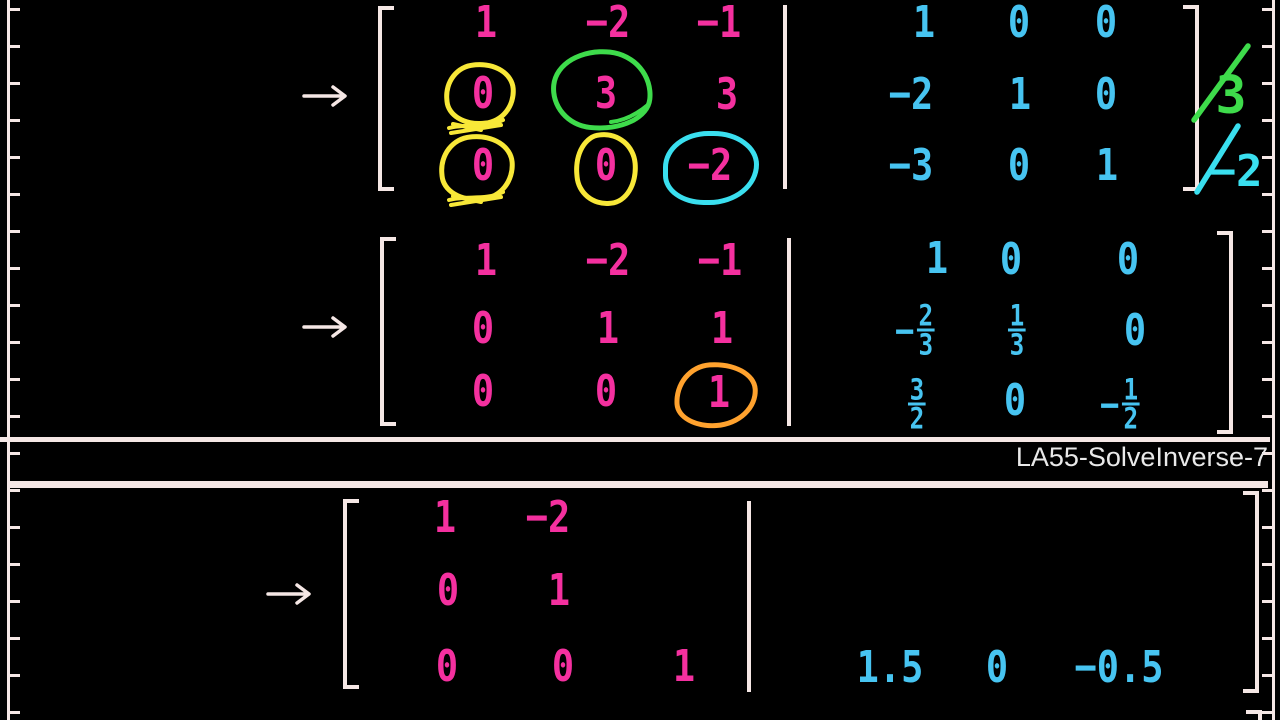  Describe the element at coordinates (727, 94) in the screenshot. I see `matrix-entry: 3` at that location.